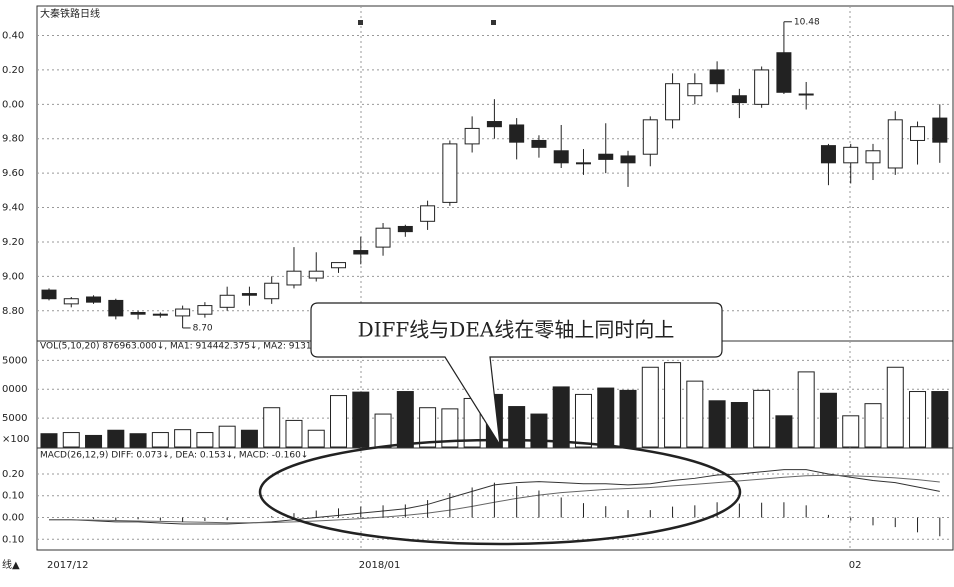  I want to click on x-tick-label: 2018/01, so click(380, 565).